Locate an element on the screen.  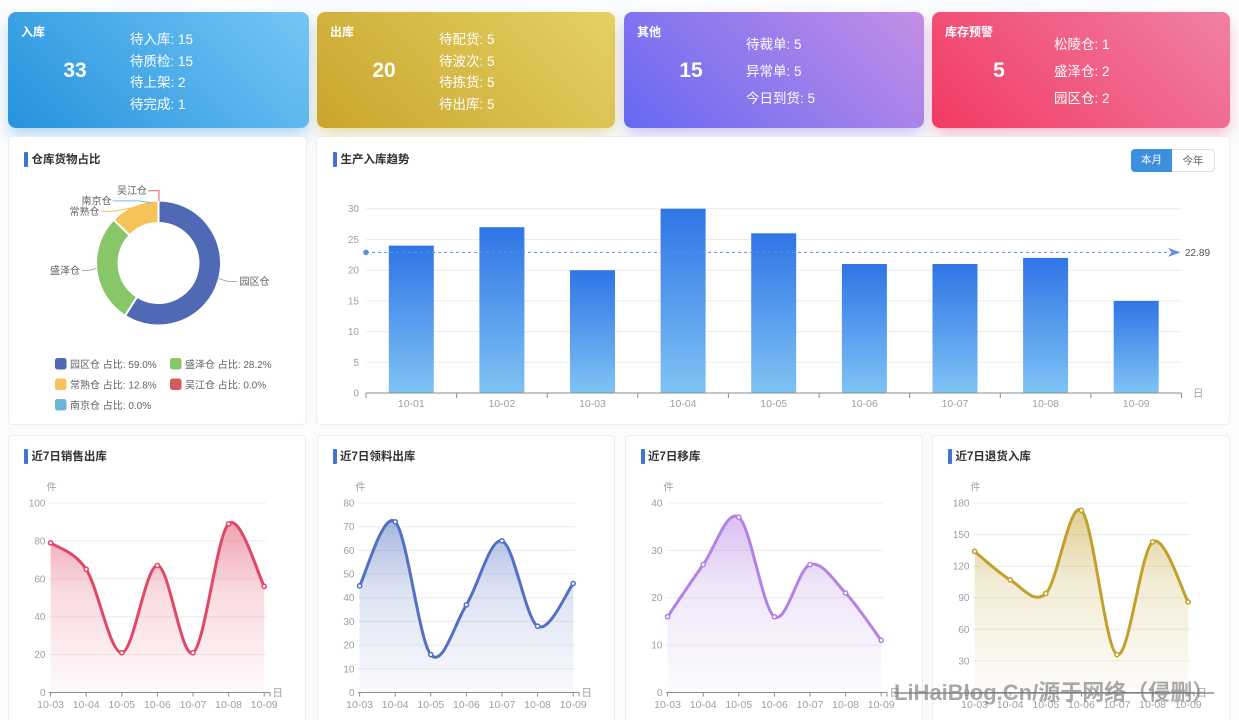
svg-text: 10-01 is located at coordinates (411, 404).